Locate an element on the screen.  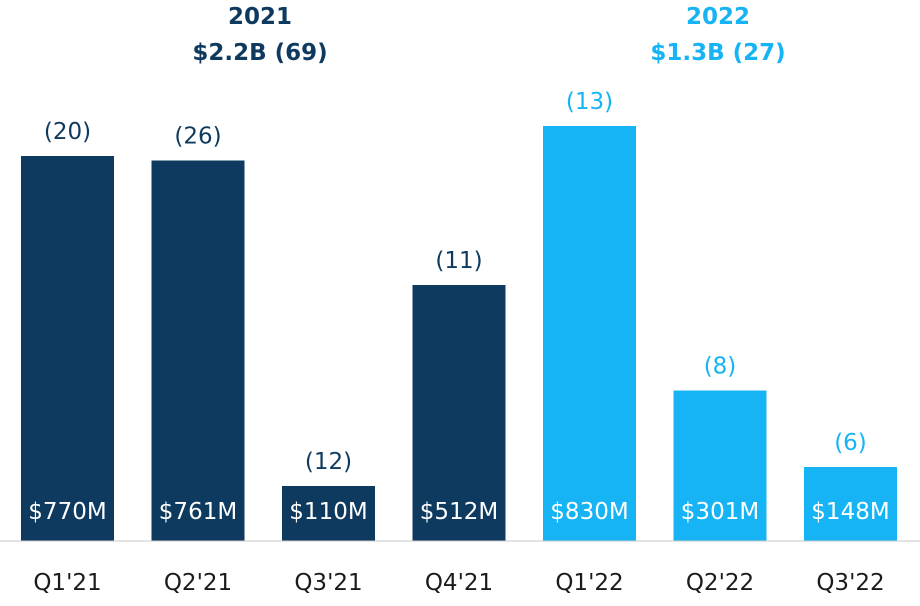
value-label-q1-21: $770M is located at coordinates (67, 512).